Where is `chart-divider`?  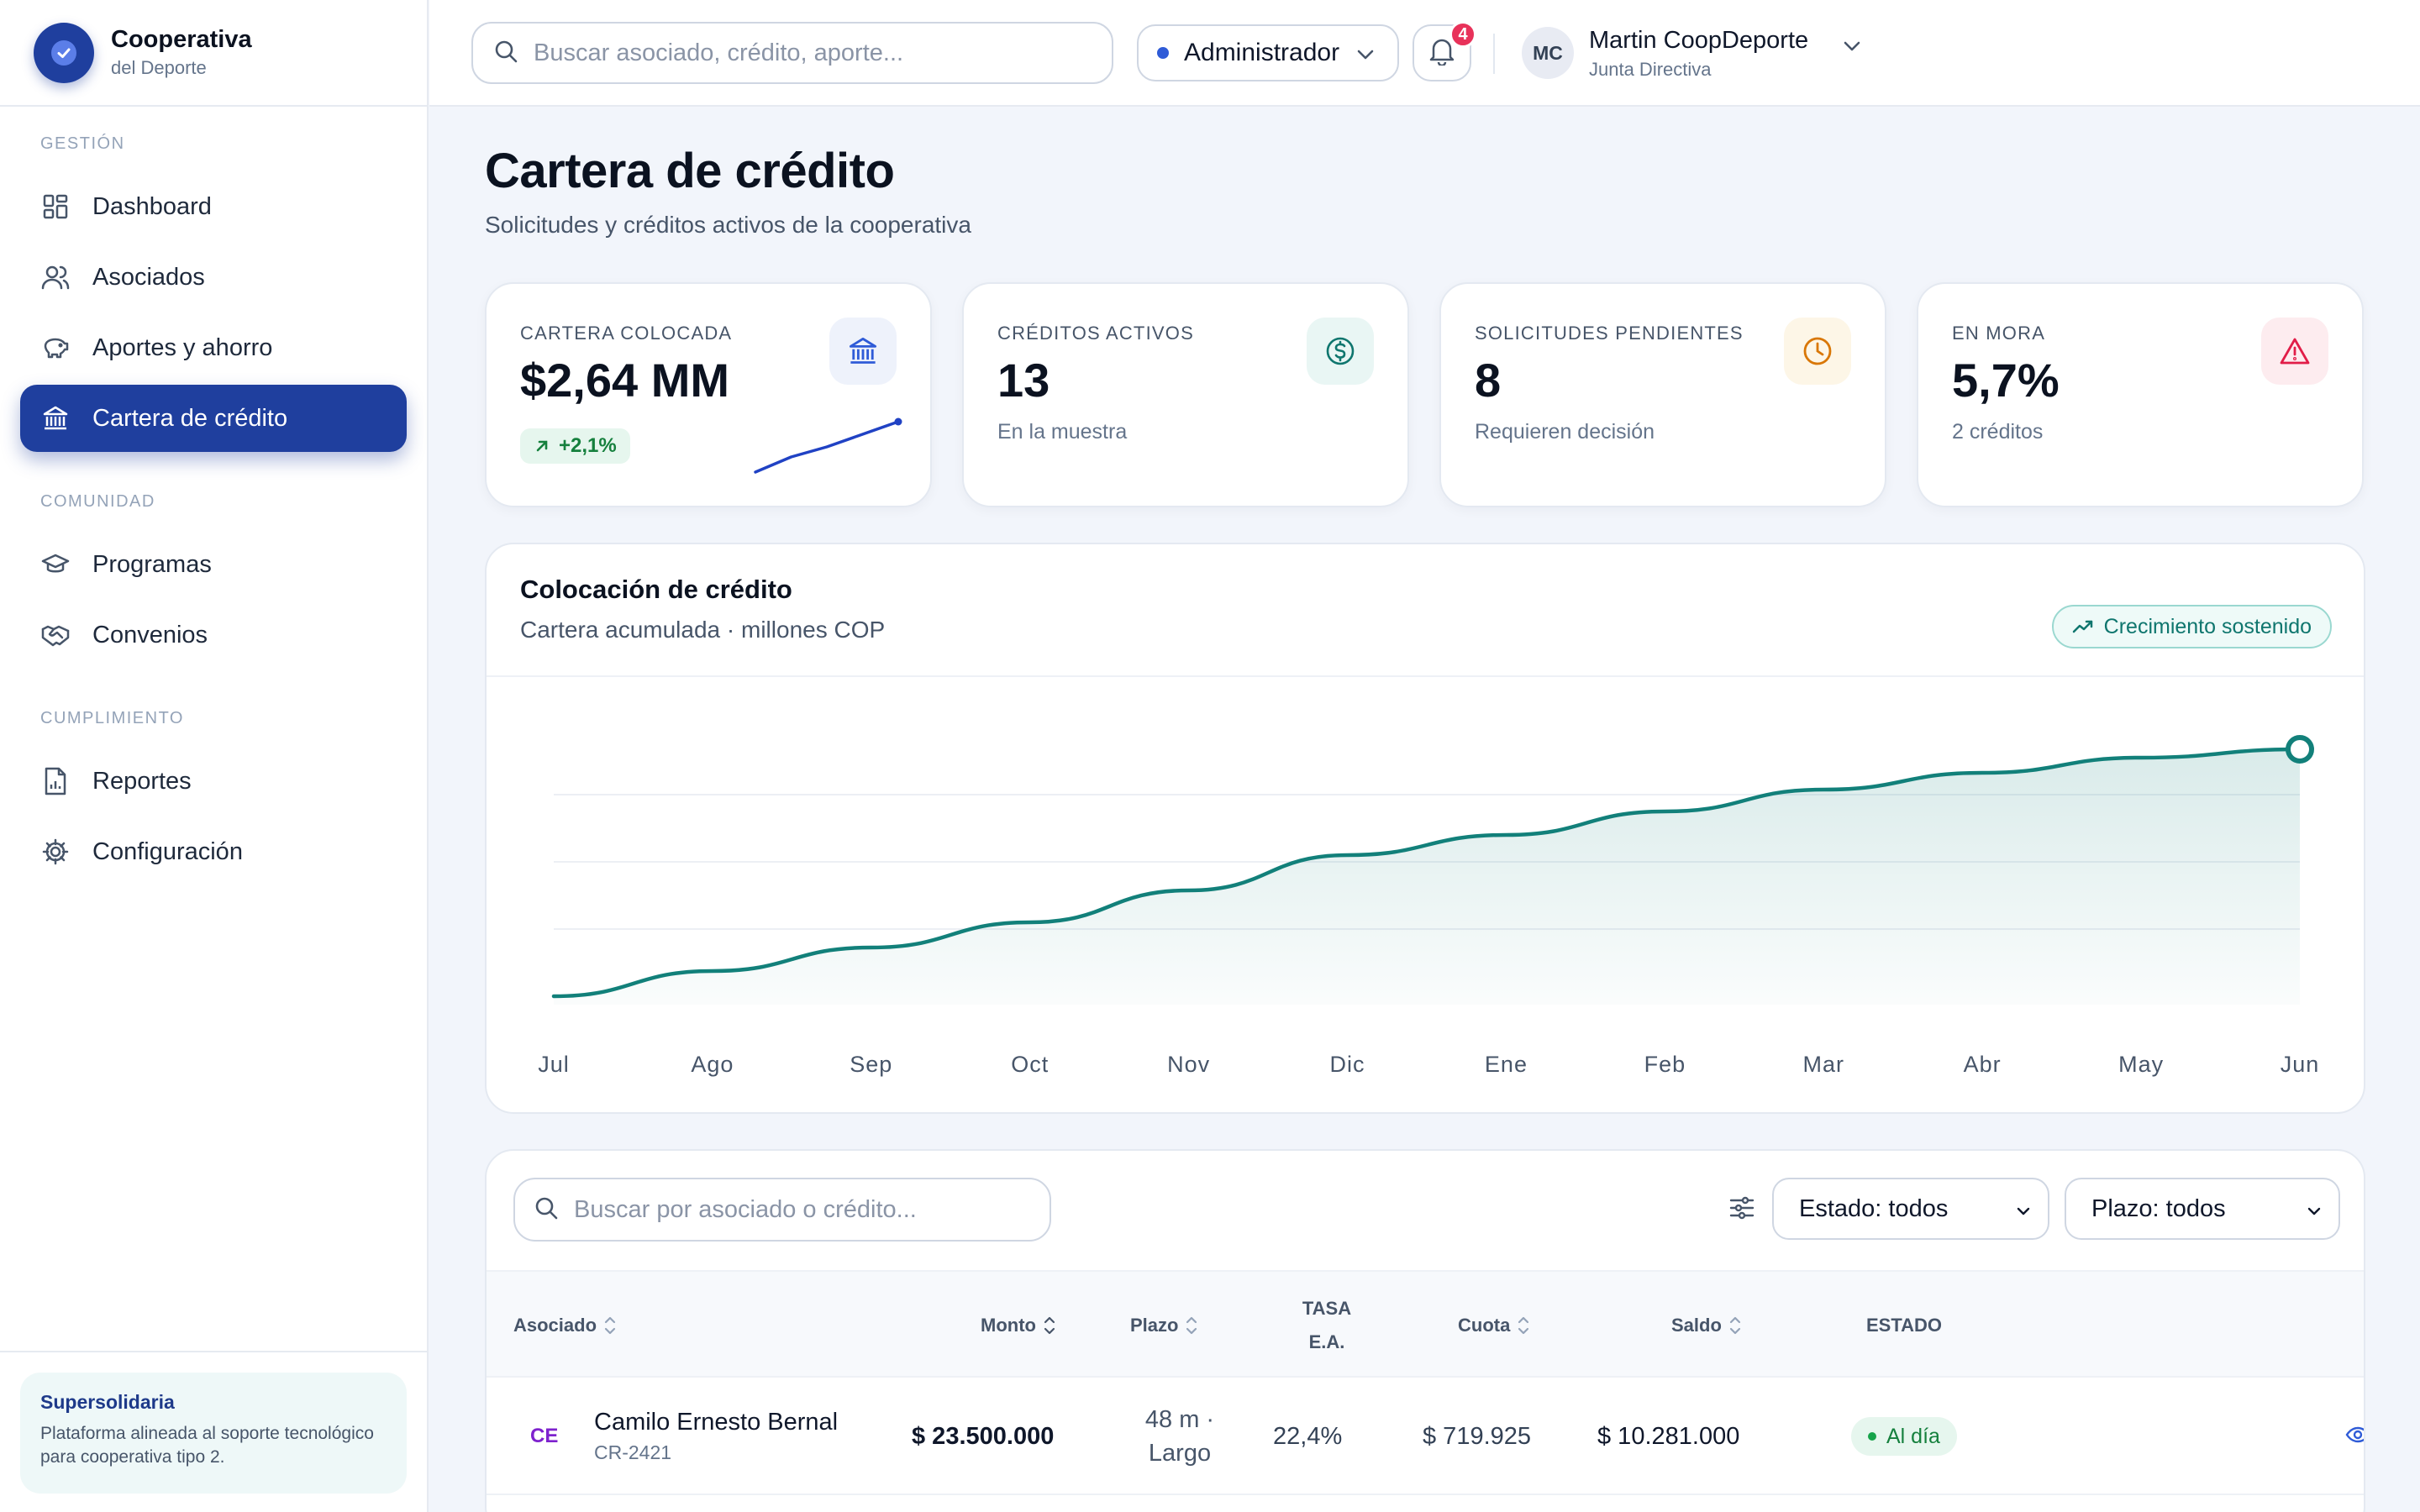 chart-divider is located at coordinates (1425, 676).